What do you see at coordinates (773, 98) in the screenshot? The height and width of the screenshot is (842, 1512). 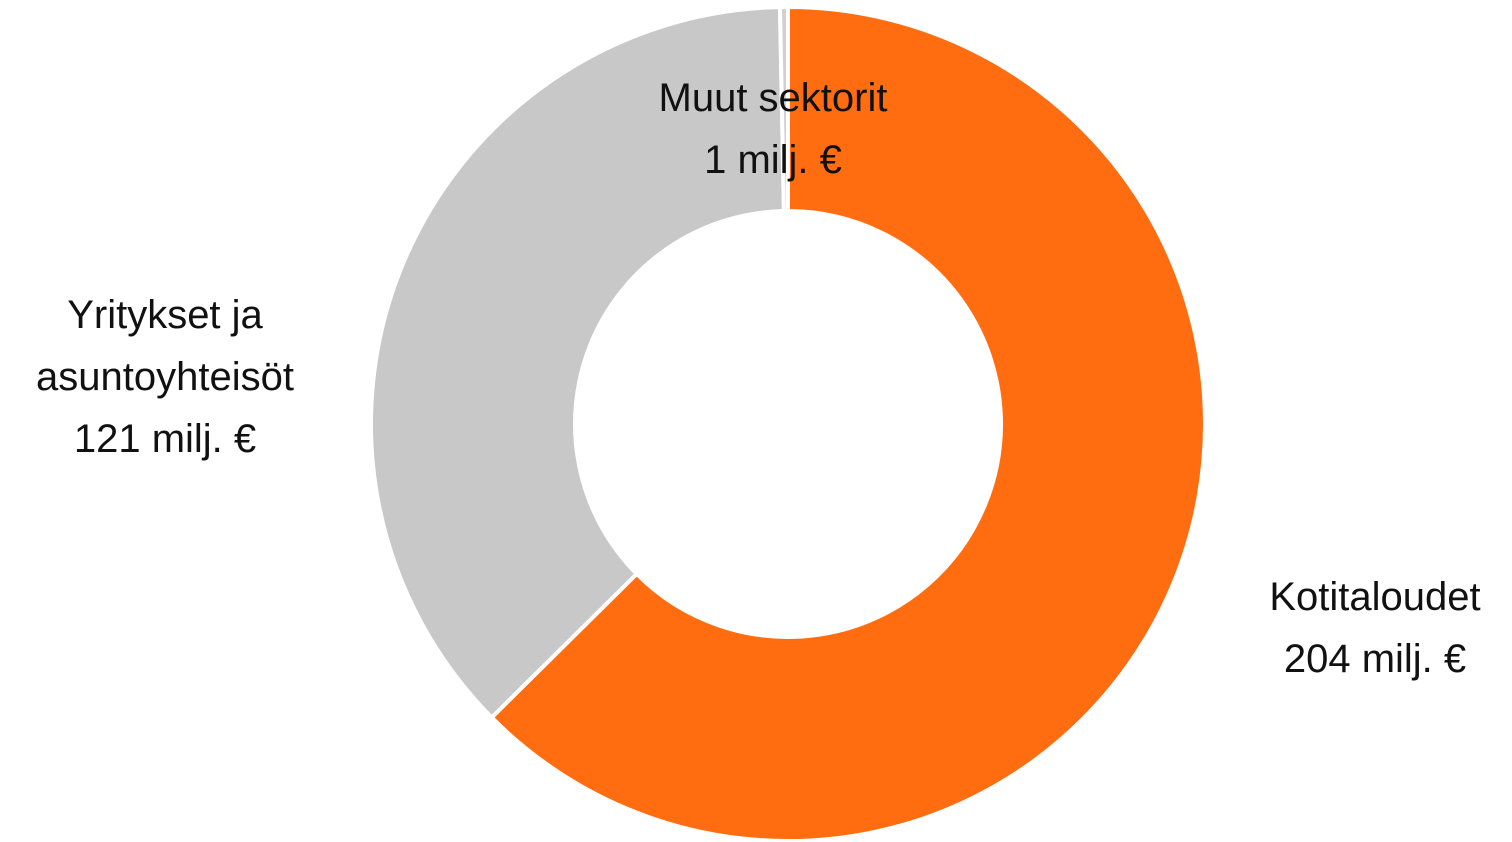 I see `category-label: Muut sektorit` at bounding box center [773, 98].